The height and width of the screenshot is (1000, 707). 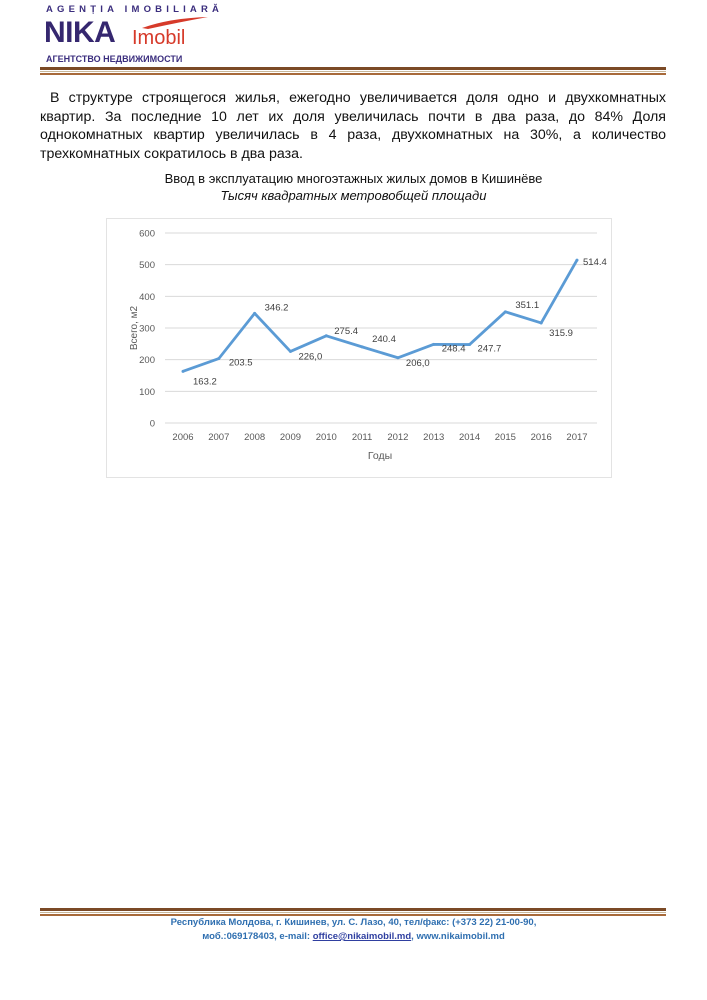 What do you see at coordinates (182, 437) in the screenshot?
I see `x-tick-label: 2006` at bounding box center [182, 437].